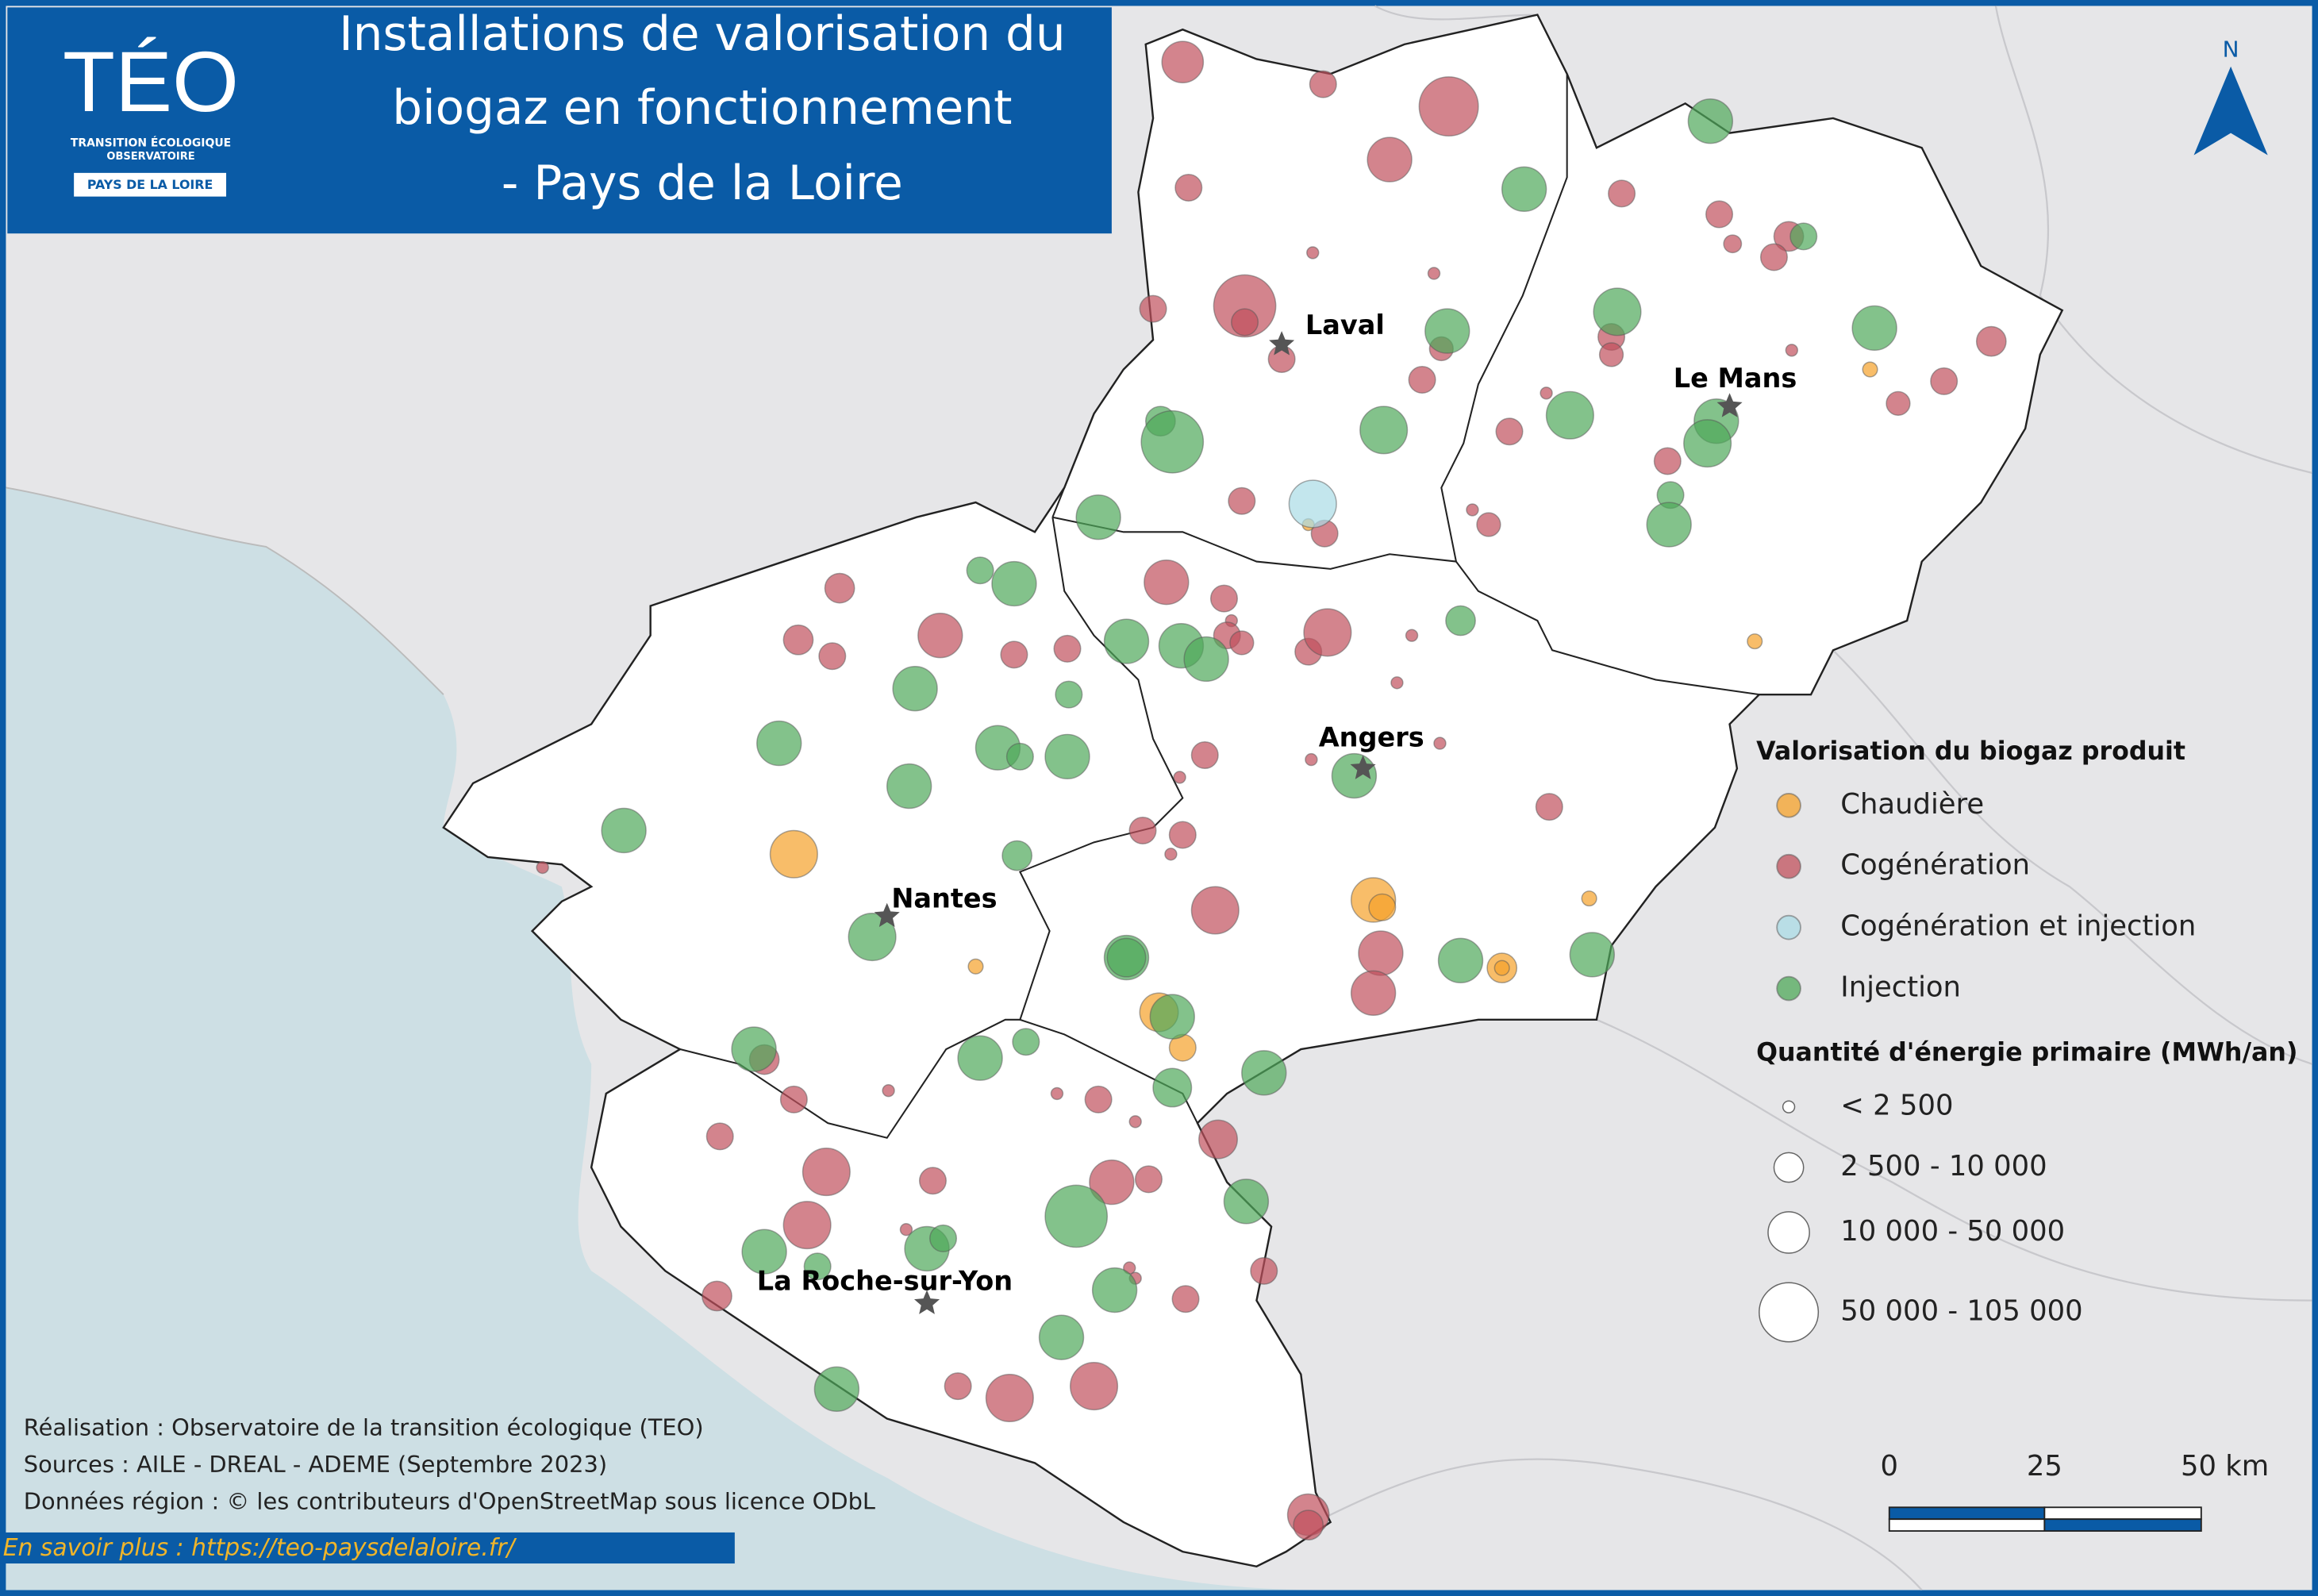 Image resolution: width=2318 pixels, height=1596 pixels. I want to click on scale-label: 50 km, so click(2225, 1466).